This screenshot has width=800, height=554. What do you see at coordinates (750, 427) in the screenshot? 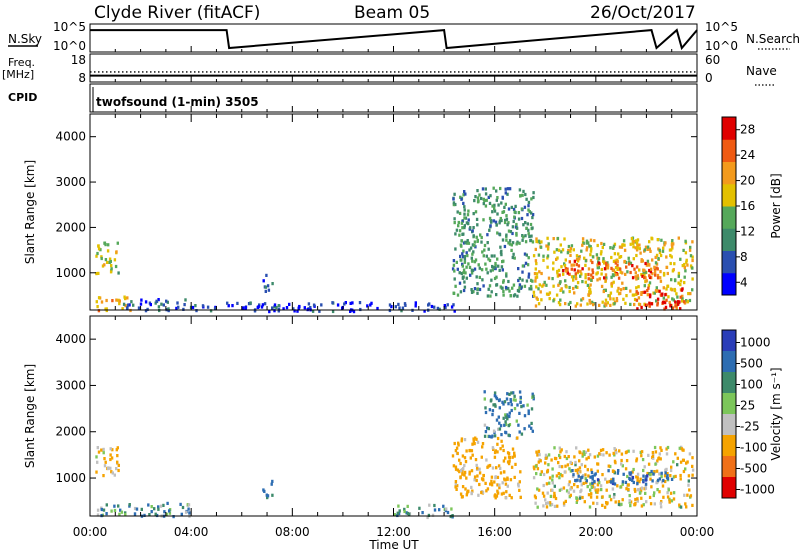
I see `colorbar-tick-label: -25` at bounding box center [750, 427].